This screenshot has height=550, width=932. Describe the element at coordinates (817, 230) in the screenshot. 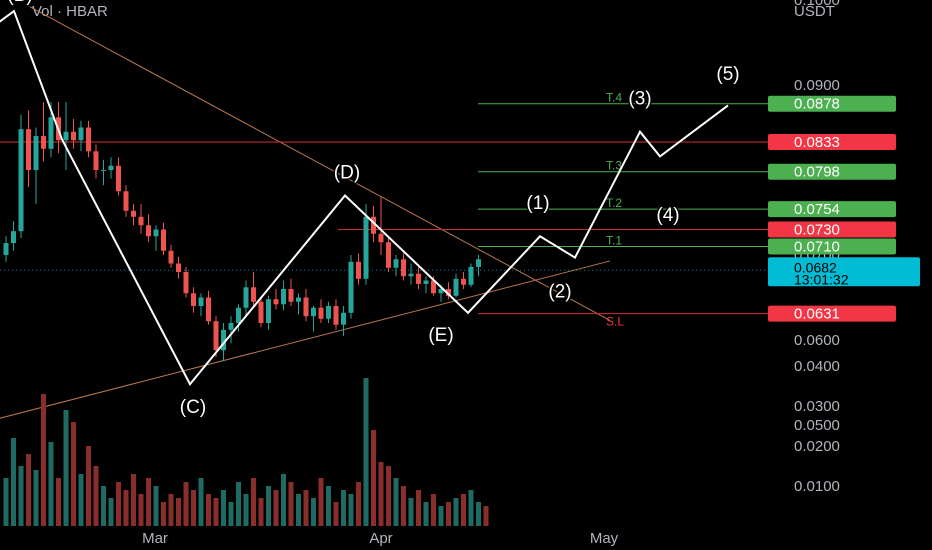

I see `price-badge-label: 0.0730` at that location.